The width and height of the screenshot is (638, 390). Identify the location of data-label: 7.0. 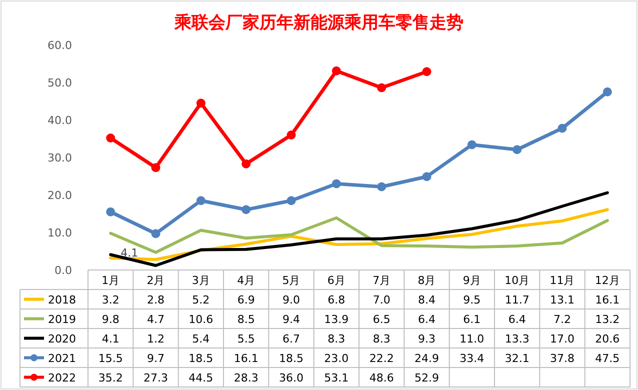
(381, 300).